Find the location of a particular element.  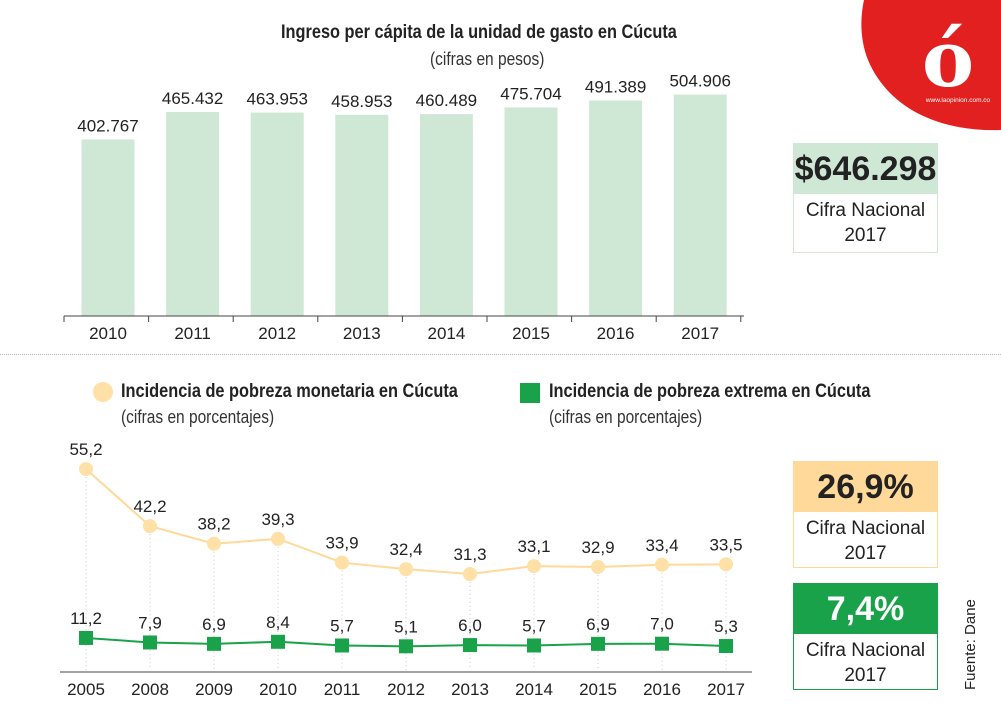

poverty-value-label: 33,1 is located at coordinates (533, 546).